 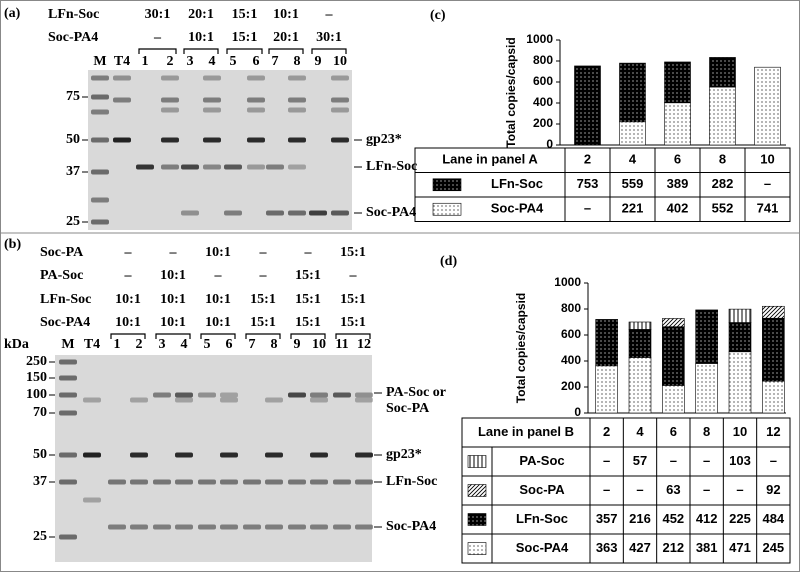 I want to click on mw-marker: 25, so click(x=40, y=536).